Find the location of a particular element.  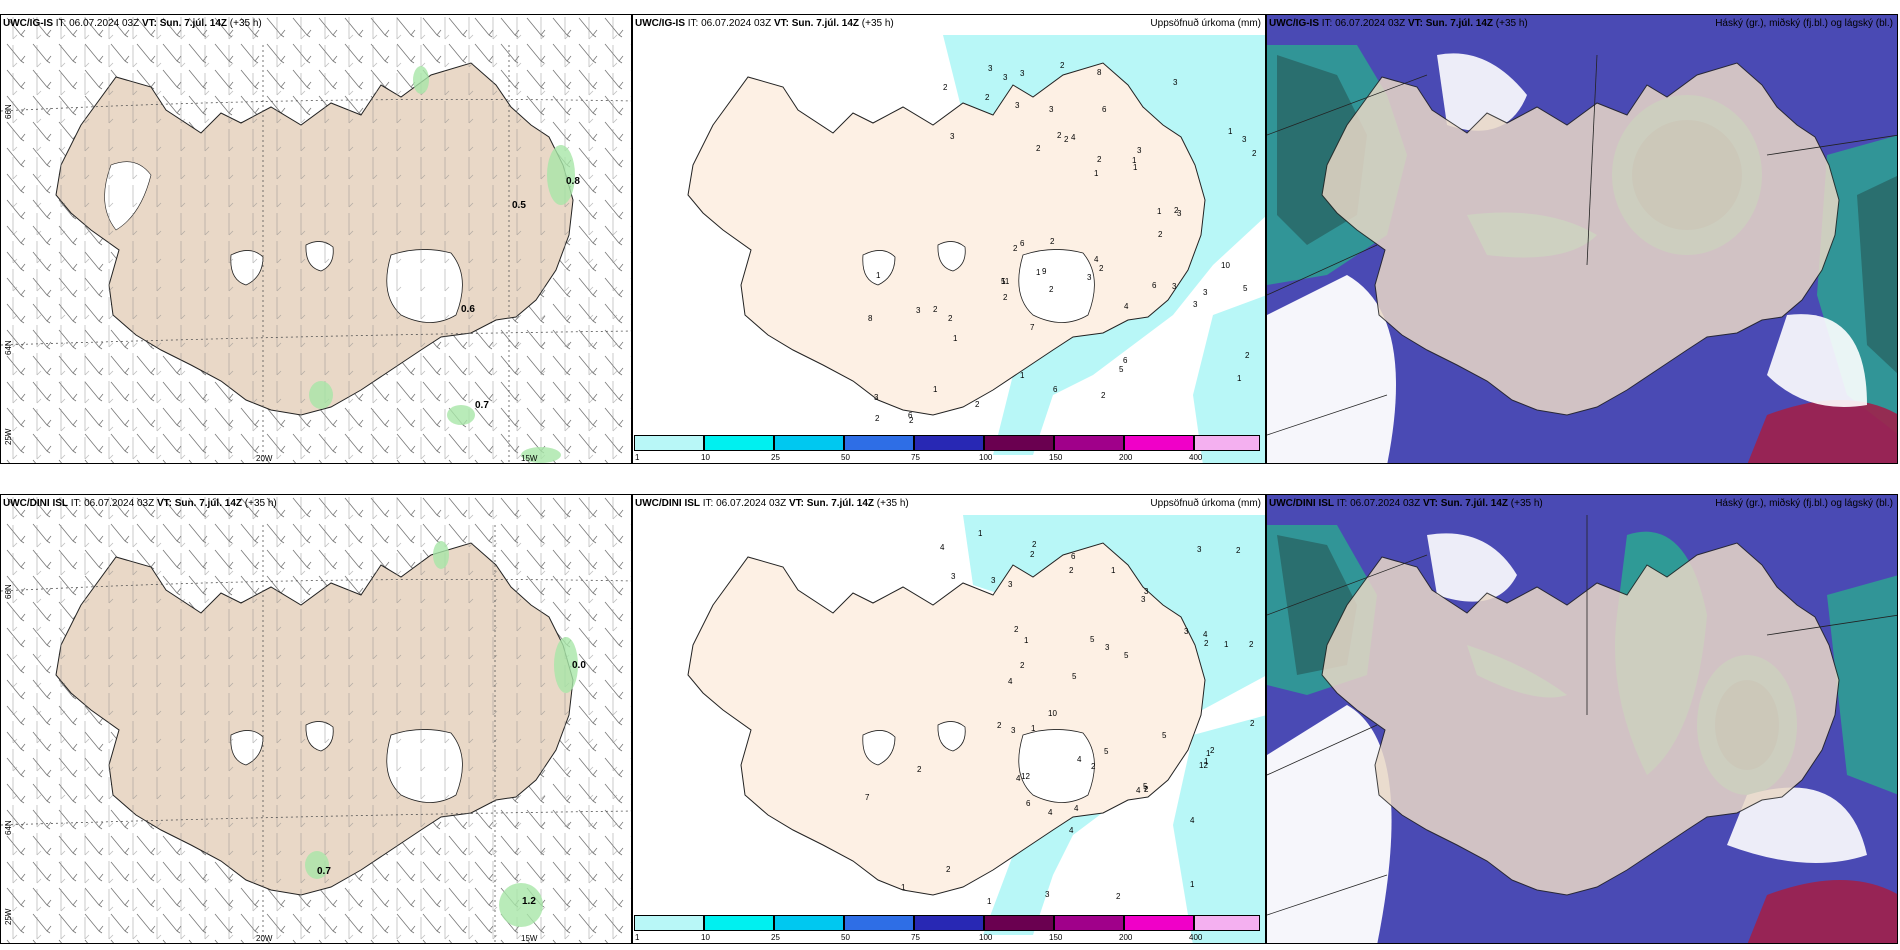

wind-value-labels: 0.8 0.5 0.6 0.7 is located at coordinates (520, 293).